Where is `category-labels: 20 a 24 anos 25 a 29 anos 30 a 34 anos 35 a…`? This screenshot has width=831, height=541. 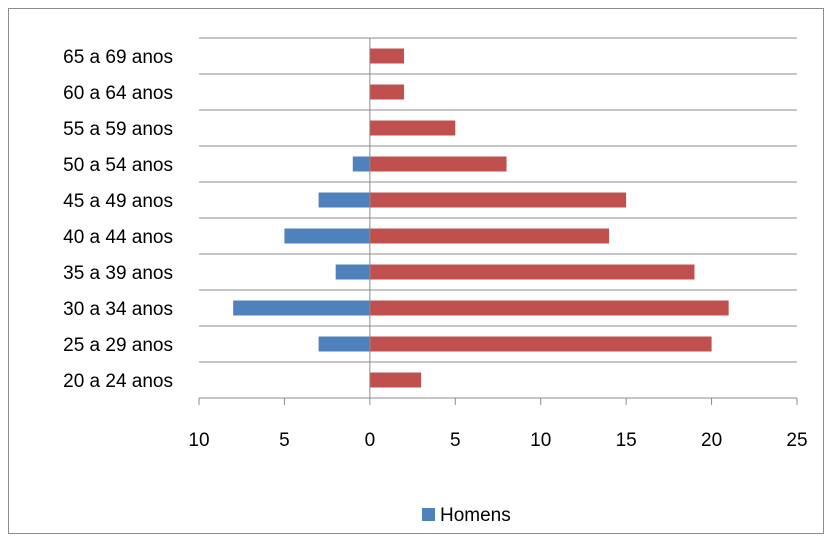
category-labels: 20 a 24 anos 25 a 29 anos 30 a 34 anos 35 a… is located at coordinates (118, 219).